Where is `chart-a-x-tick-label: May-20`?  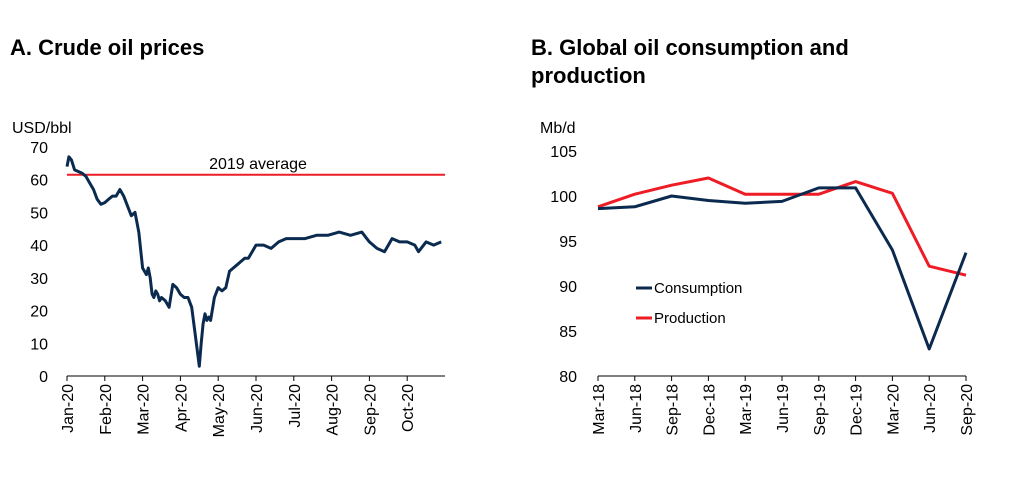 chart-a-x-tick-label: May-20 is located at coordinates (219, 410).